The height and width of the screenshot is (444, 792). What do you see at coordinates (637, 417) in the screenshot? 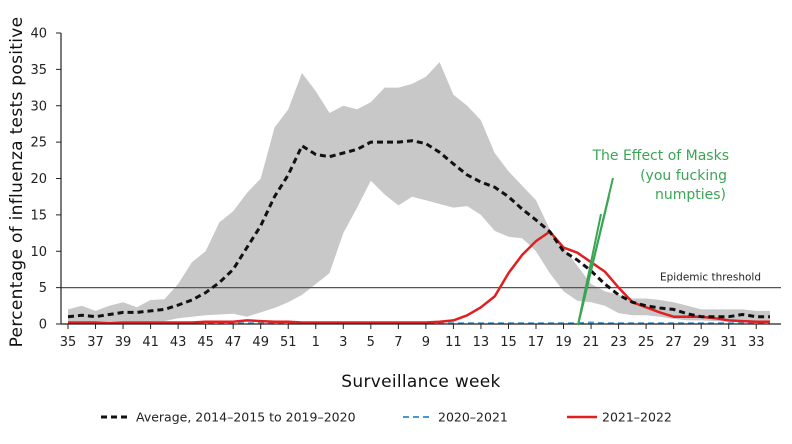
I see `legend-label-3: 2021–2022` at bounding box center [637, 417].